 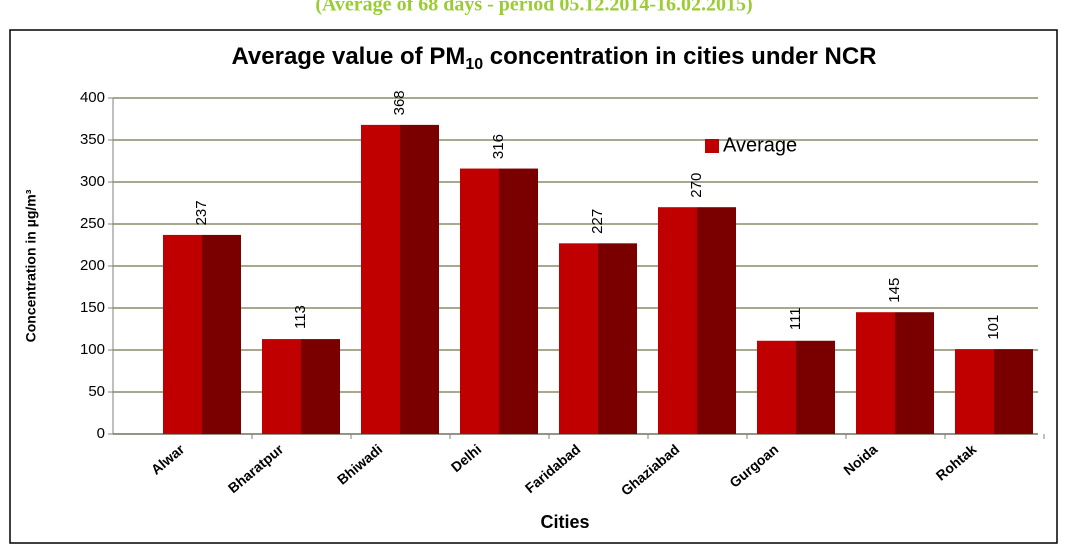 What do you see at coordinates (101, 433) in the screenshot?
I see `y-tick-label: 0` at bounding box center [101, 433].